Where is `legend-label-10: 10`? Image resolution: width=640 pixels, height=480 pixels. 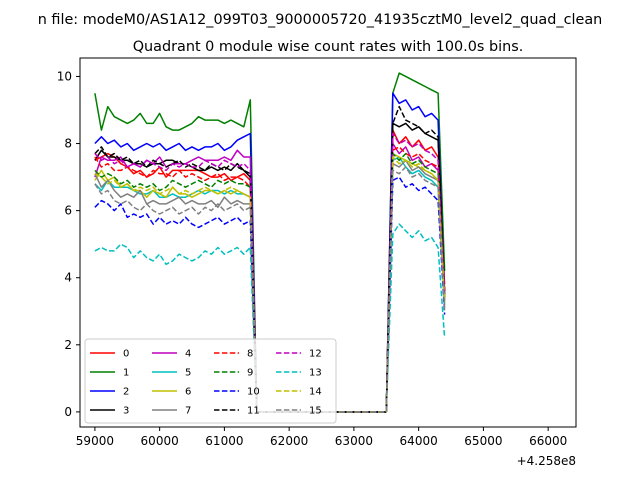 legend-label-10: 10 is located at coordinates (253, 392).